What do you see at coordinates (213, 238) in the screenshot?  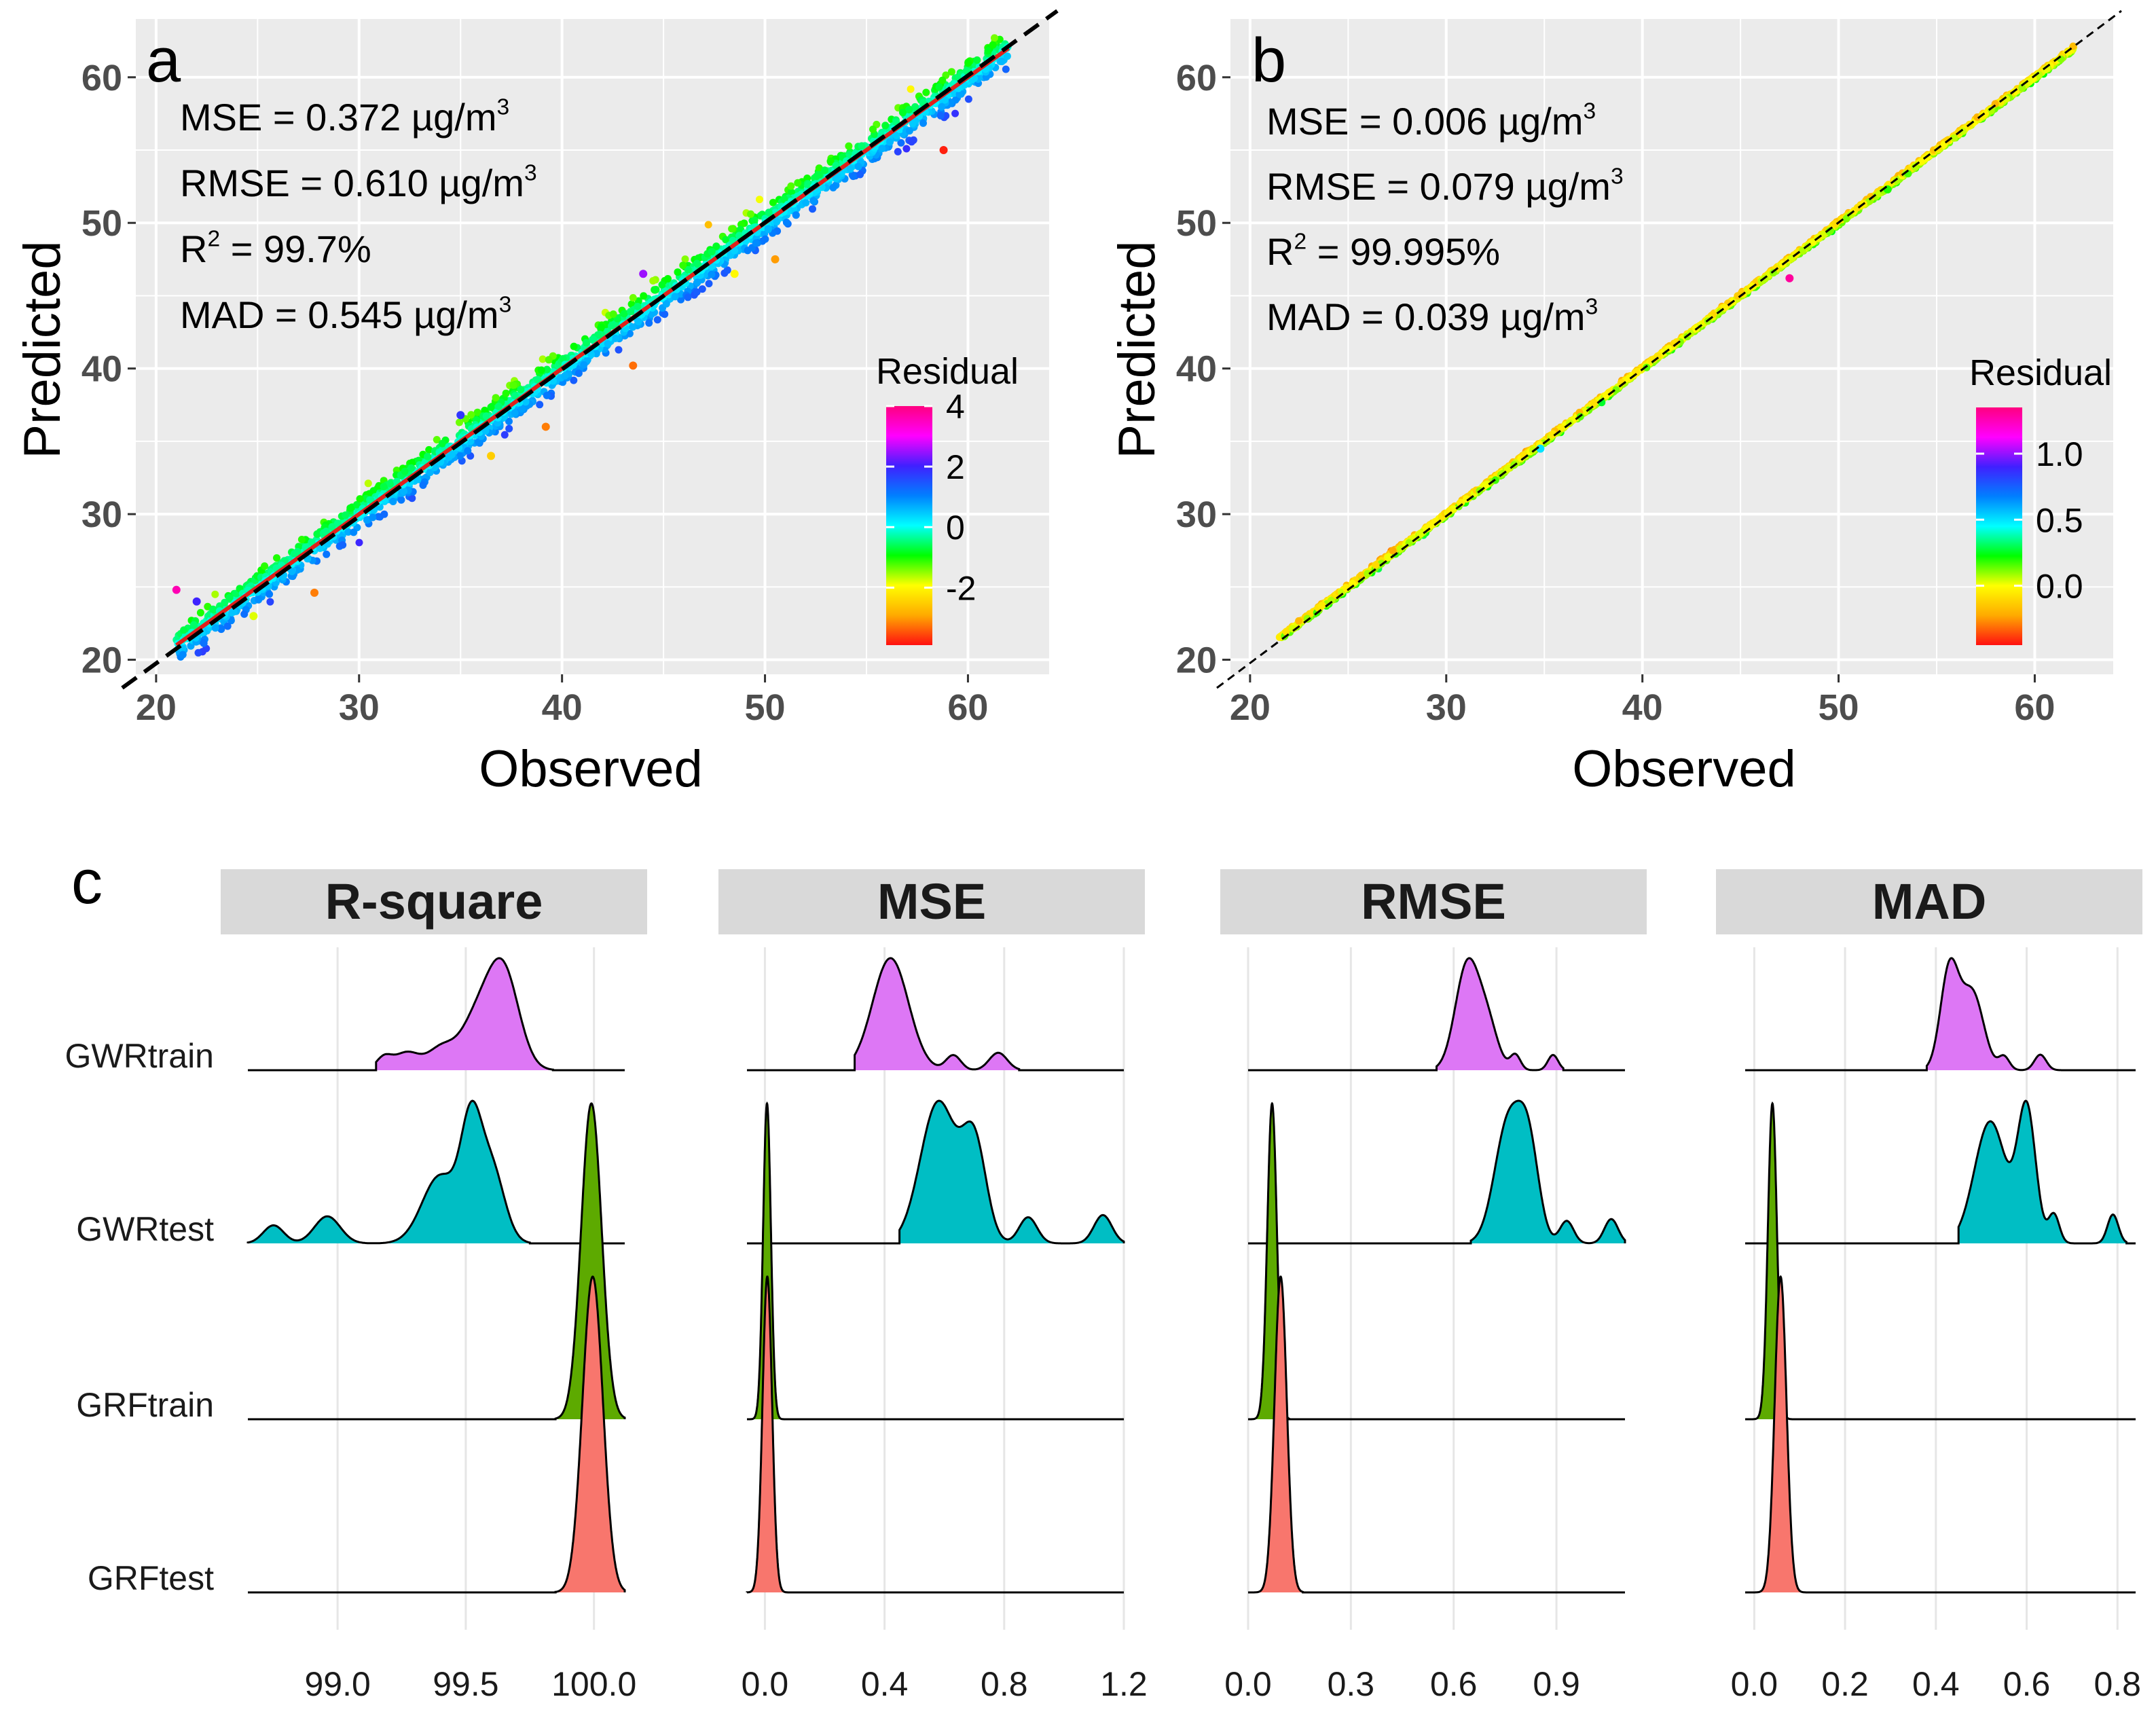 I see `stat-superscript: 2` at bounding box center [213, 238].